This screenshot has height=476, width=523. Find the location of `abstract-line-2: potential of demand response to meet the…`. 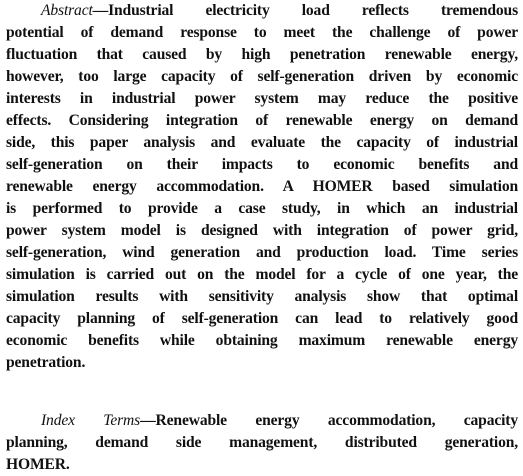

abstract-line-2: potential of demand response to meet the… is located at coordinates (262, 32).